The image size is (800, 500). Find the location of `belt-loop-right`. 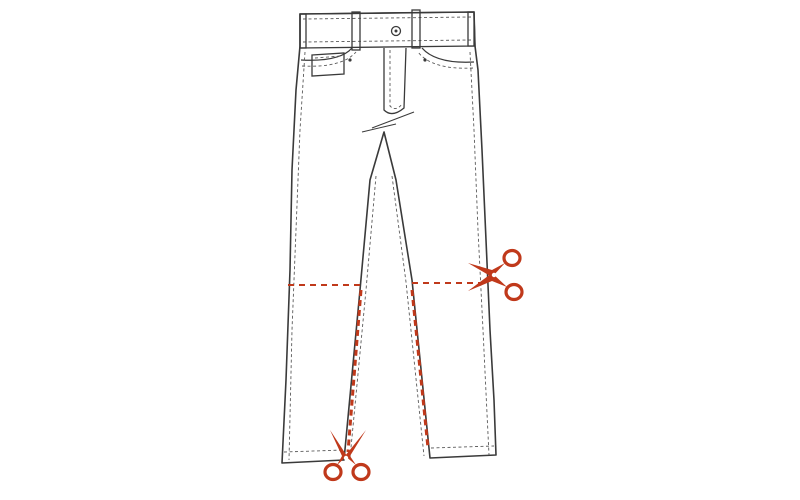

belt-loop-right is located at coordinates (416, 29).